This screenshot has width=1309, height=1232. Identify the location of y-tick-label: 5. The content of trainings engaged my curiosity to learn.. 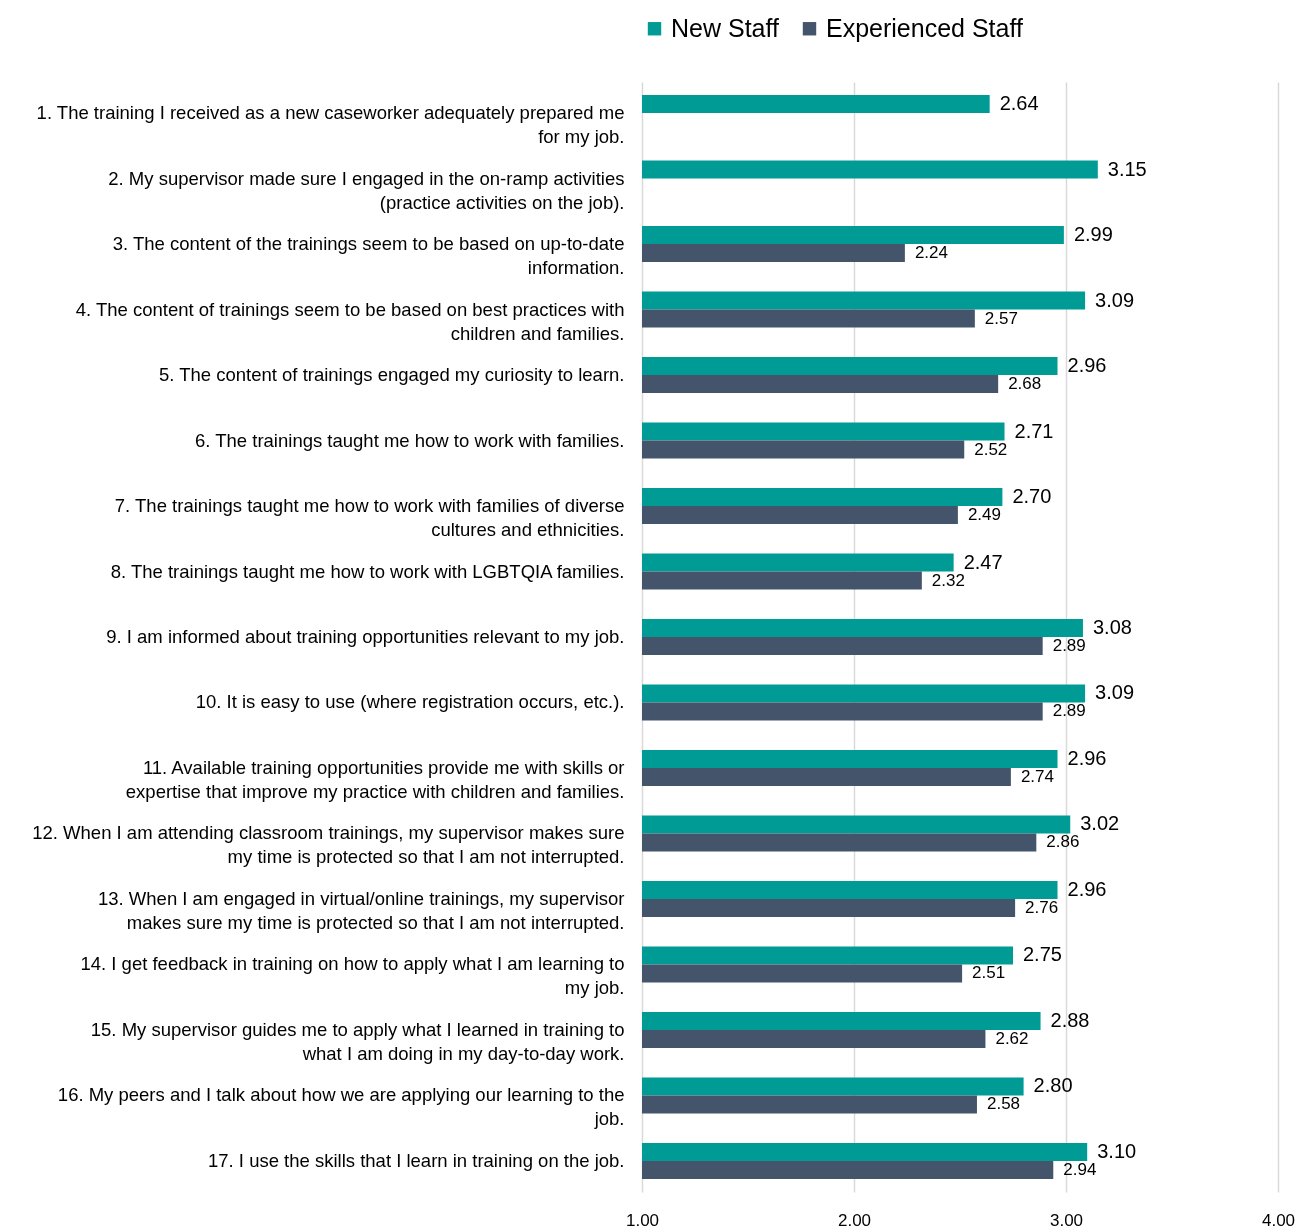
(391, 375).